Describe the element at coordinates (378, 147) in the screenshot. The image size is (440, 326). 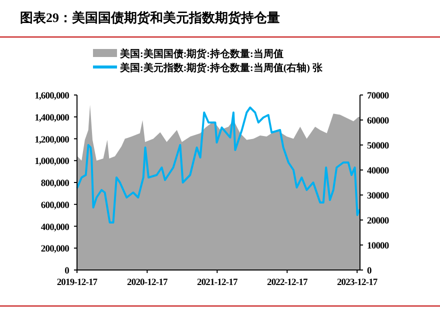
I see `y2-tick-label: 50000` at that location.